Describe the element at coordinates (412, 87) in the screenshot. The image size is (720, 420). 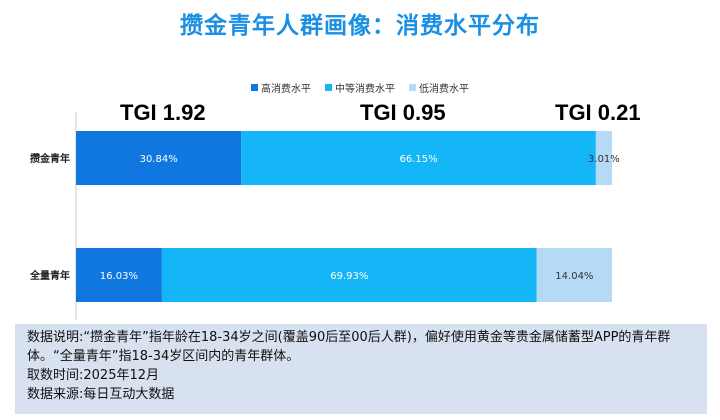
I see `legend-swatch-low` at that location.